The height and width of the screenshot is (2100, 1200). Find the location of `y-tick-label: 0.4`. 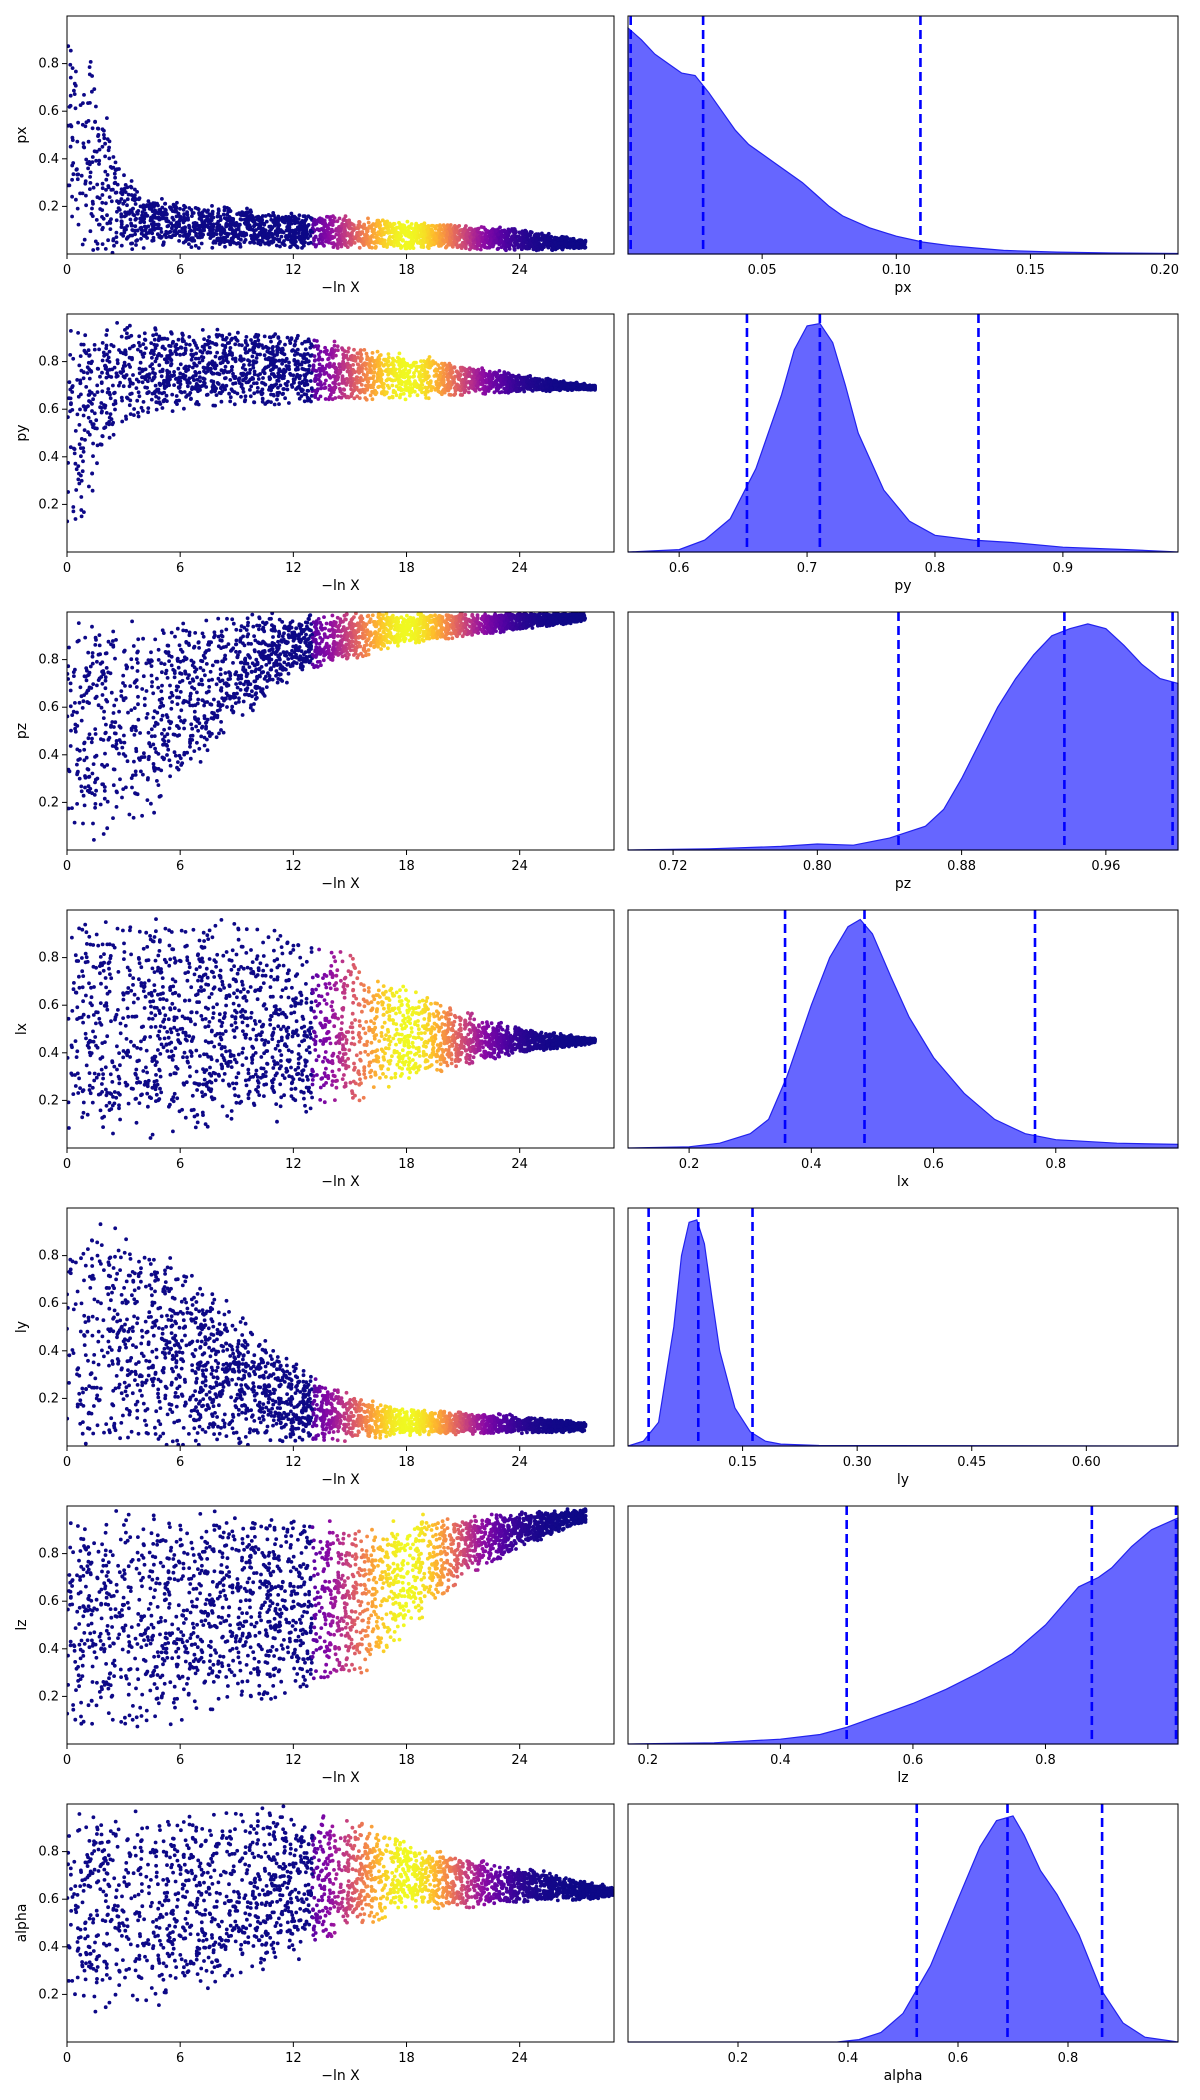

y-tick-label: 0.4 is located at coordinates (48, 159).